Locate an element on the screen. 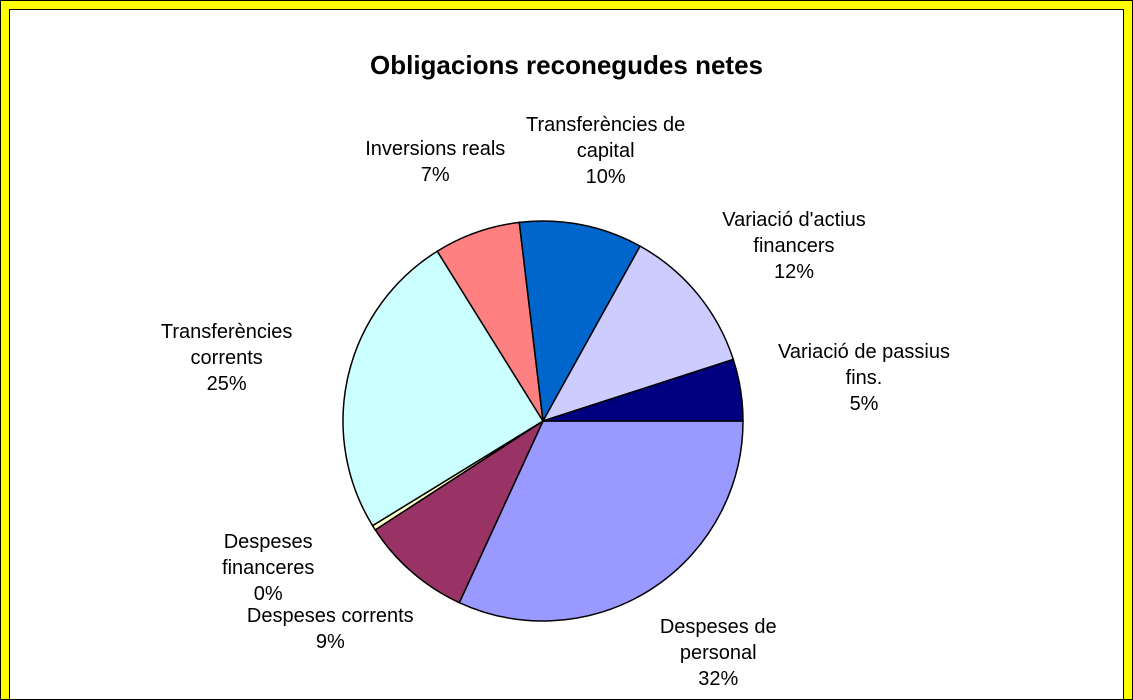 The image size is (1133, 700). value-label: 7% is located at coordinates (435, 174).